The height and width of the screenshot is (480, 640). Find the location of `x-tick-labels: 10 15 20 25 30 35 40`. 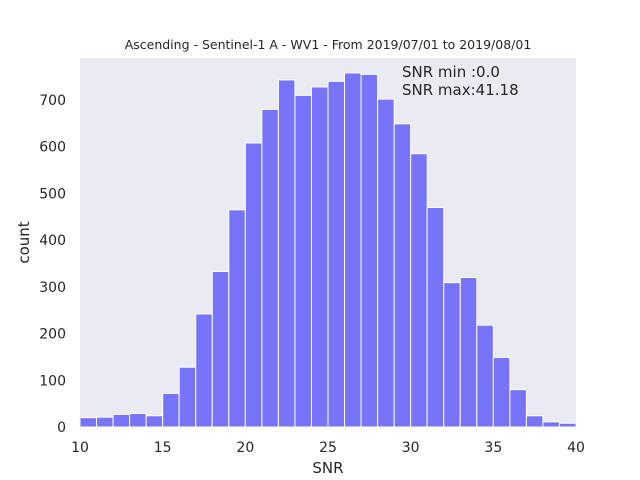

x-tick-labels: 10 15 20 25 30 35 40 is located at coordinates (328, 448).